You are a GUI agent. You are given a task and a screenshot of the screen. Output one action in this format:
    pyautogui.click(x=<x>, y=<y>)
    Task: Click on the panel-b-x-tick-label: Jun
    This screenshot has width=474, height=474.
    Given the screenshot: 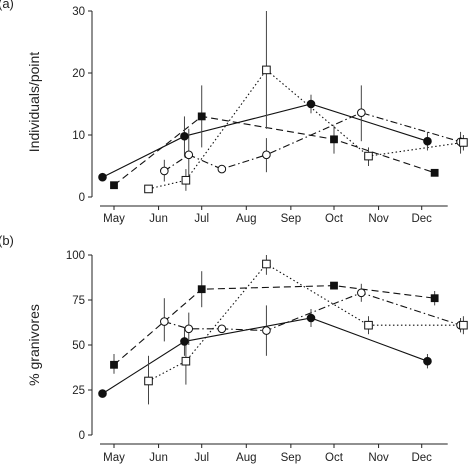 What is the action you would take?
    pyautogui.click(x=158, y=458)
    